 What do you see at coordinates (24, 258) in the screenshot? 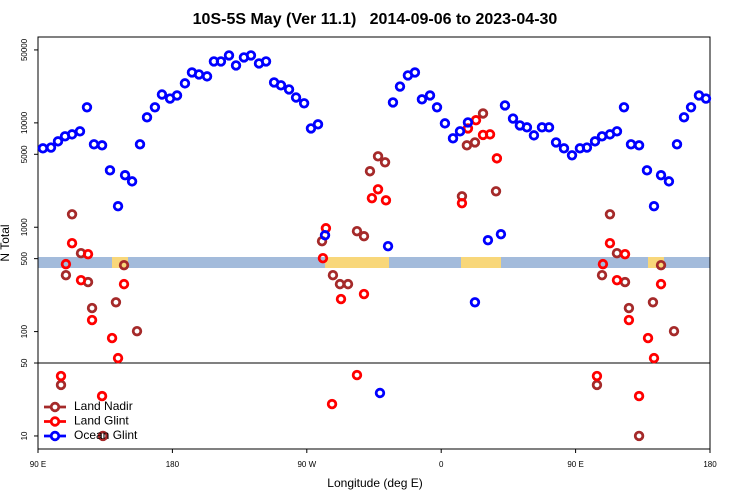
I see `y-tick-label: 500` at bounding box center [24, 258].